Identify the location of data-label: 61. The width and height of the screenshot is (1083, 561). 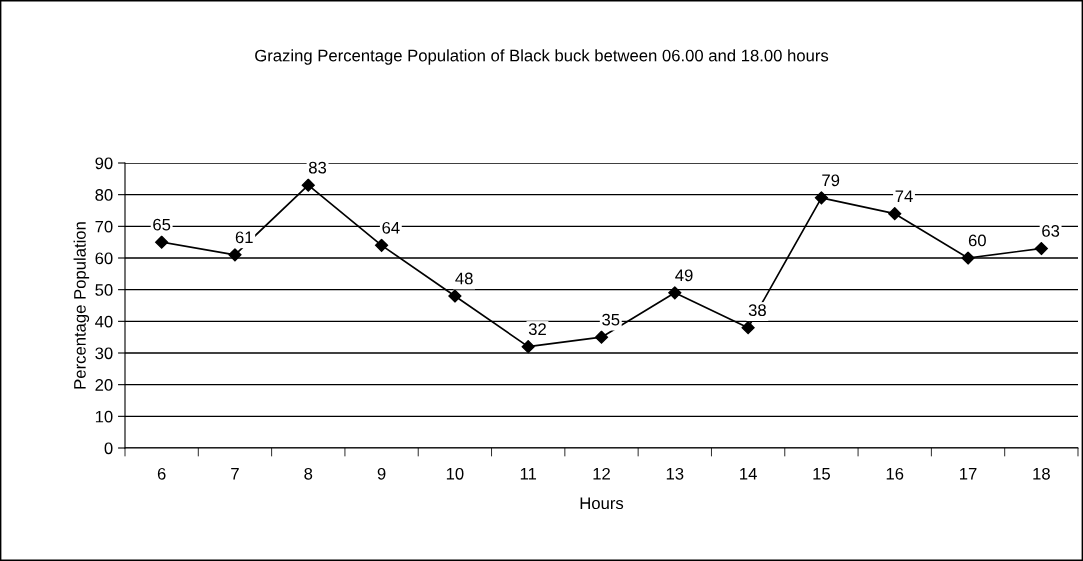
(244, 237).